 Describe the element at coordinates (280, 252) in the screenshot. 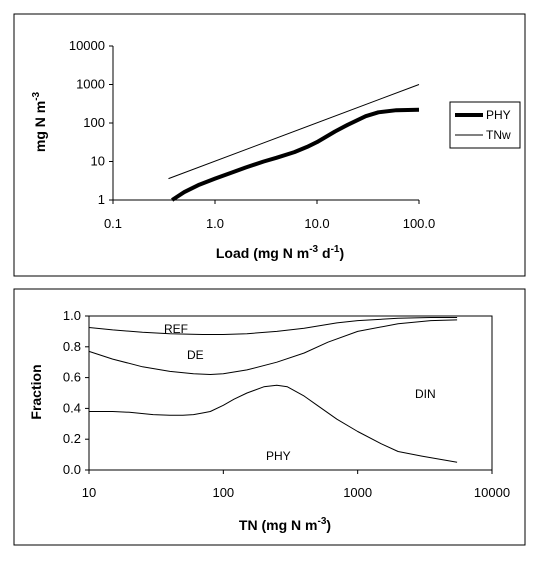

I see `top-x-axis-label: Load (mg N m-3 d-1)` at that location.